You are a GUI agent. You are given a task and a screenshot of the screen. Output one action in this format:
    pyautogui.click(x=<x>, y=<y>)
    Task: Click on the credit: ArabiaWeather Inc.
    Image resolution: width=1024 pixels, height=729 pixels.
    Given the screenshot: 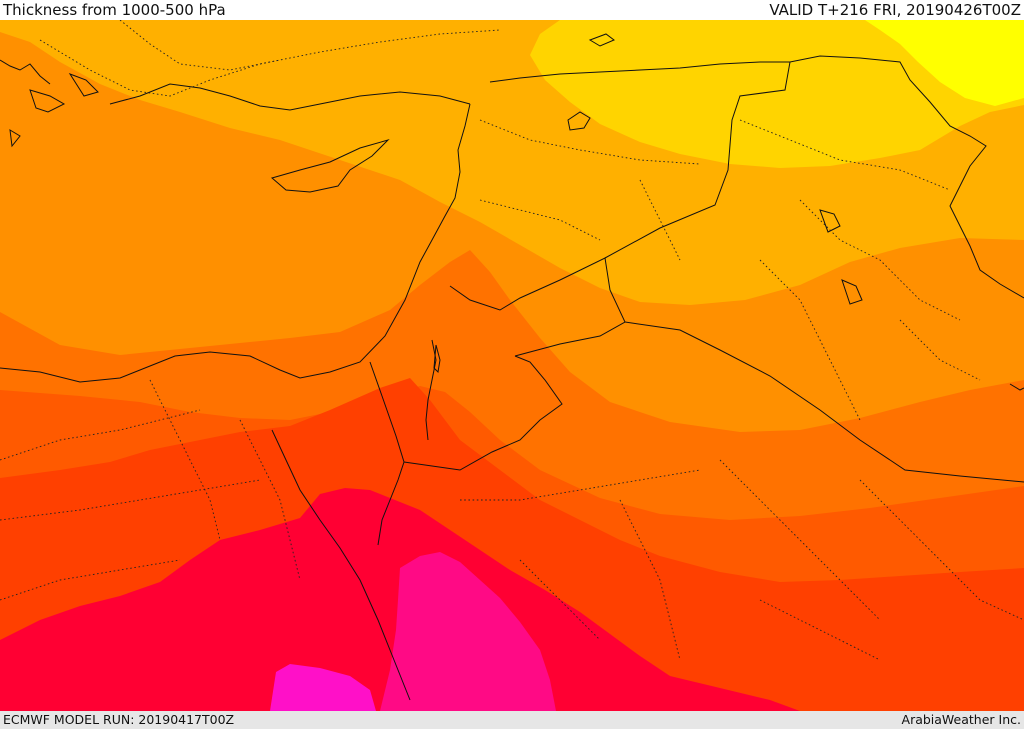 What is the action you would take?
    pyautogui.click(x=961, y=719)
    